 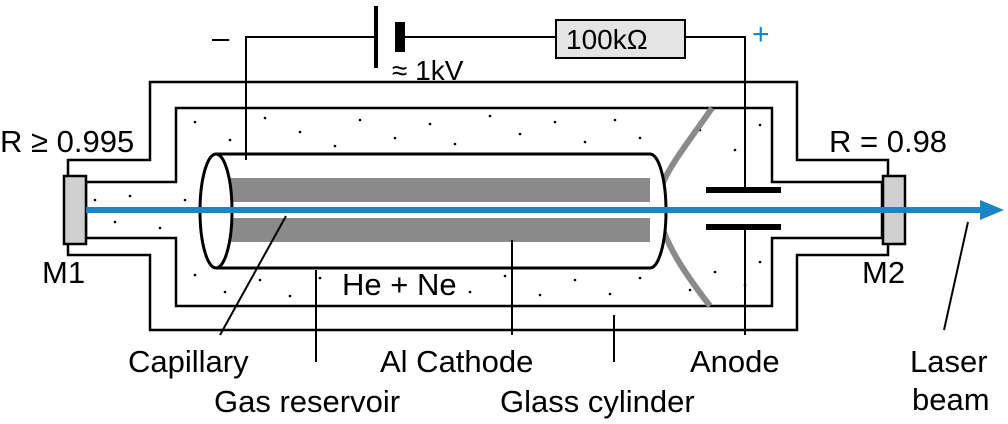 I want to click on mirror-m1, so click(x=75, y=210).